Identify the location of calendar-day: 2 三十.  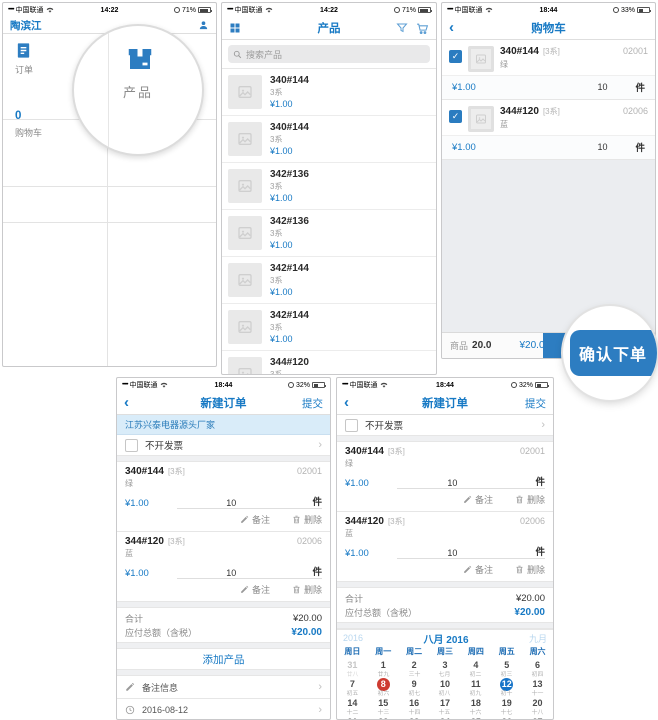
(414, 668).